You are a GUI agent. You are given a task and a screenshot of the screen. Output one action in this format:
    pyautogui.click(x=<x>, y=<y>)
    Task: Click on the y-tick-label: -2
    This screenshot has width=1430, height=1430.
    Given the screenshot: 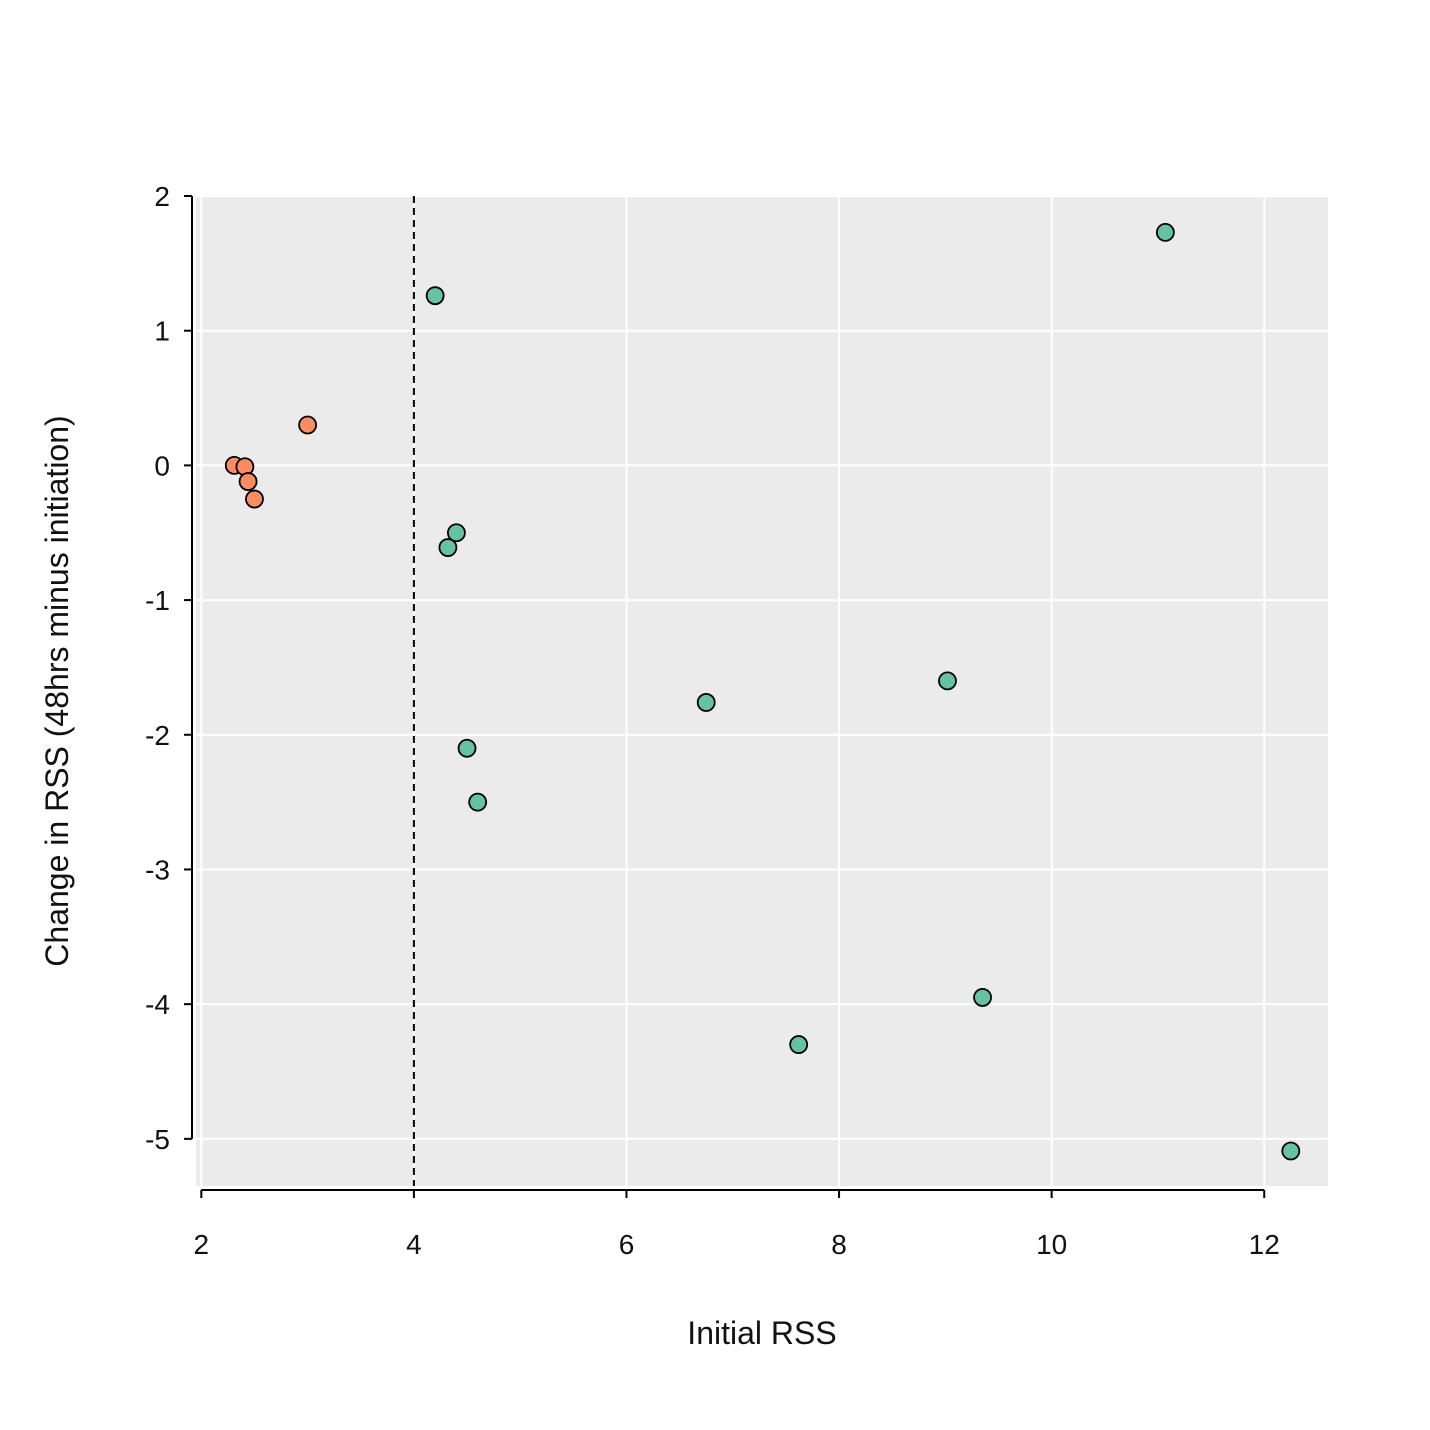 What is the action you would take?
    pyautogui.click(x=157, y=735)
    